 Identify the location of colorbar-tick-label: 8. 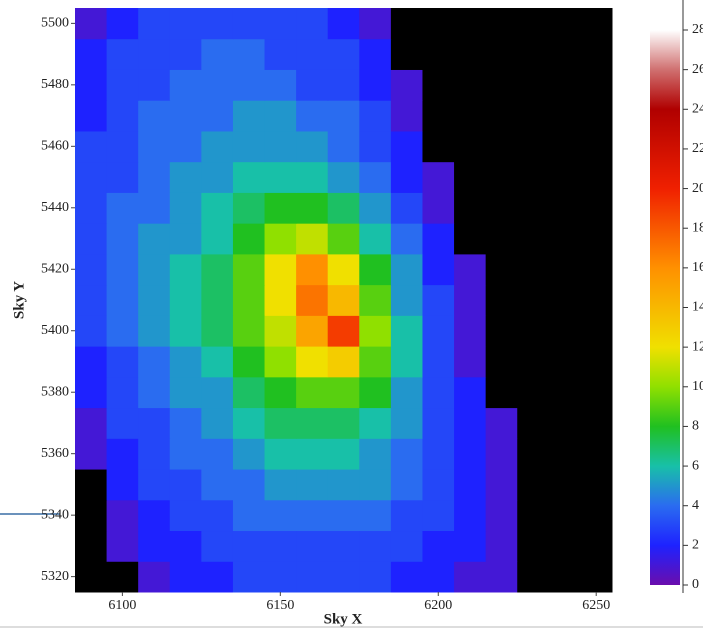
(695, 426).